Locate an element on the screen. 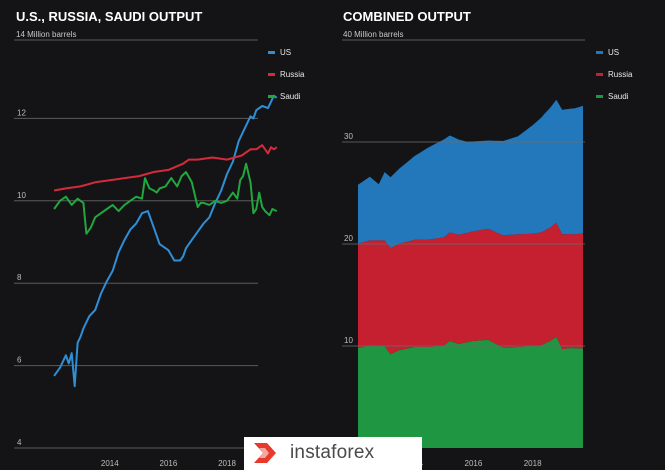  area-russia is located at coordinates (470, 288).